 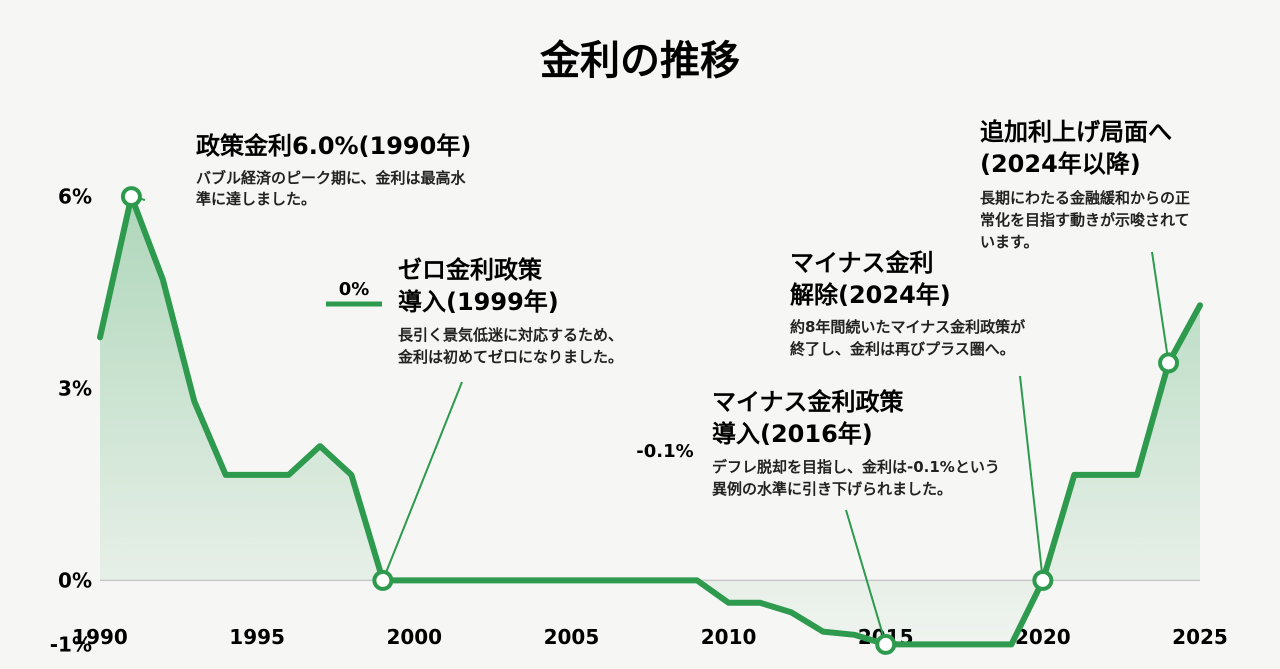 I want to click on annotation-body: 終了し、金利は再びプラス圏へ。, so click(x=902, y=349).